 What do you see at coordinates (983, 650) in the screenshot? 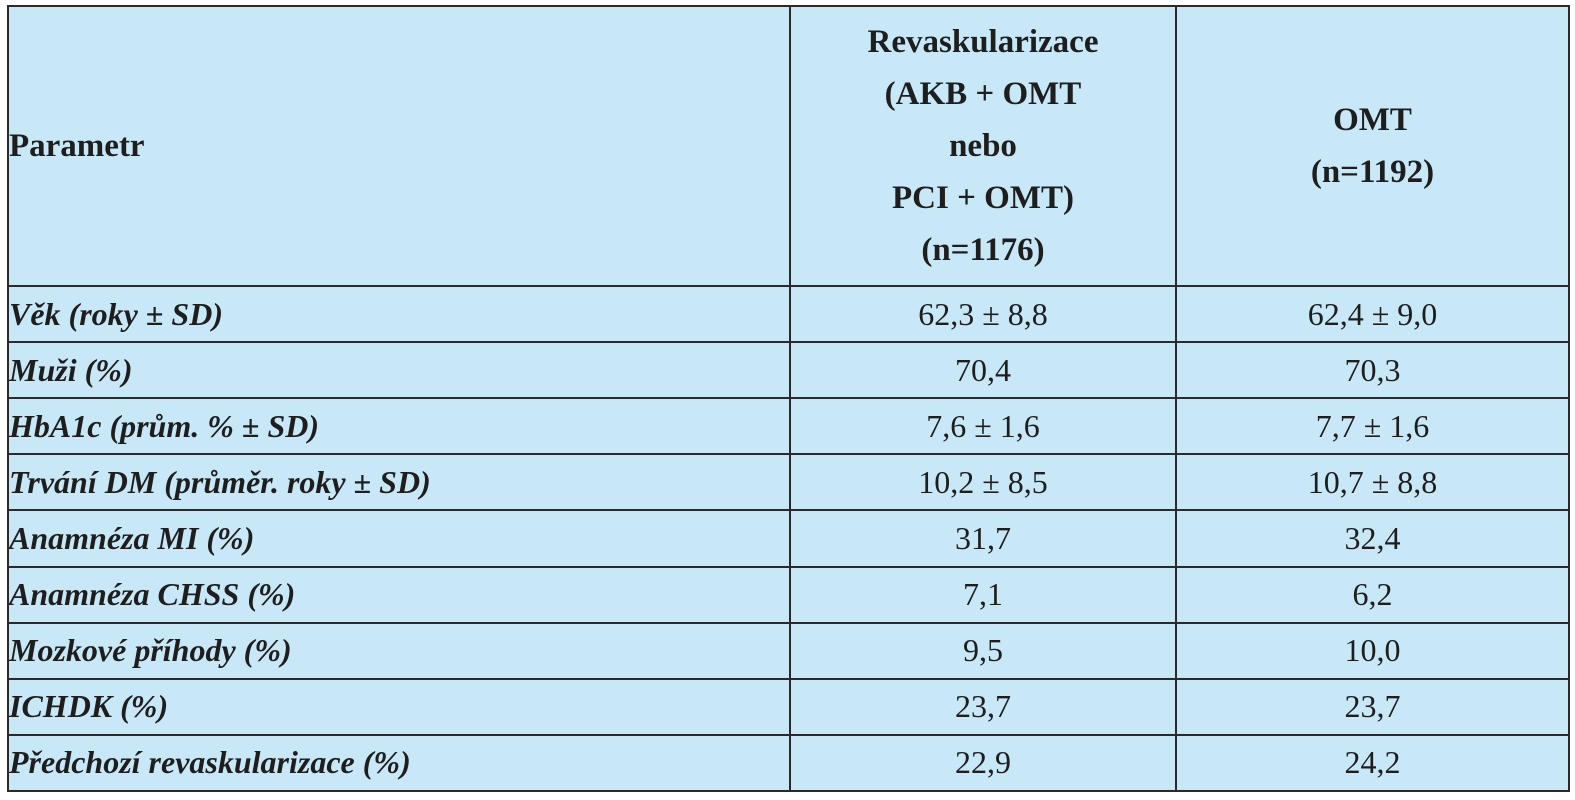
I see `row-revascularization-value: 9,5` at bounding box center [983, 650].